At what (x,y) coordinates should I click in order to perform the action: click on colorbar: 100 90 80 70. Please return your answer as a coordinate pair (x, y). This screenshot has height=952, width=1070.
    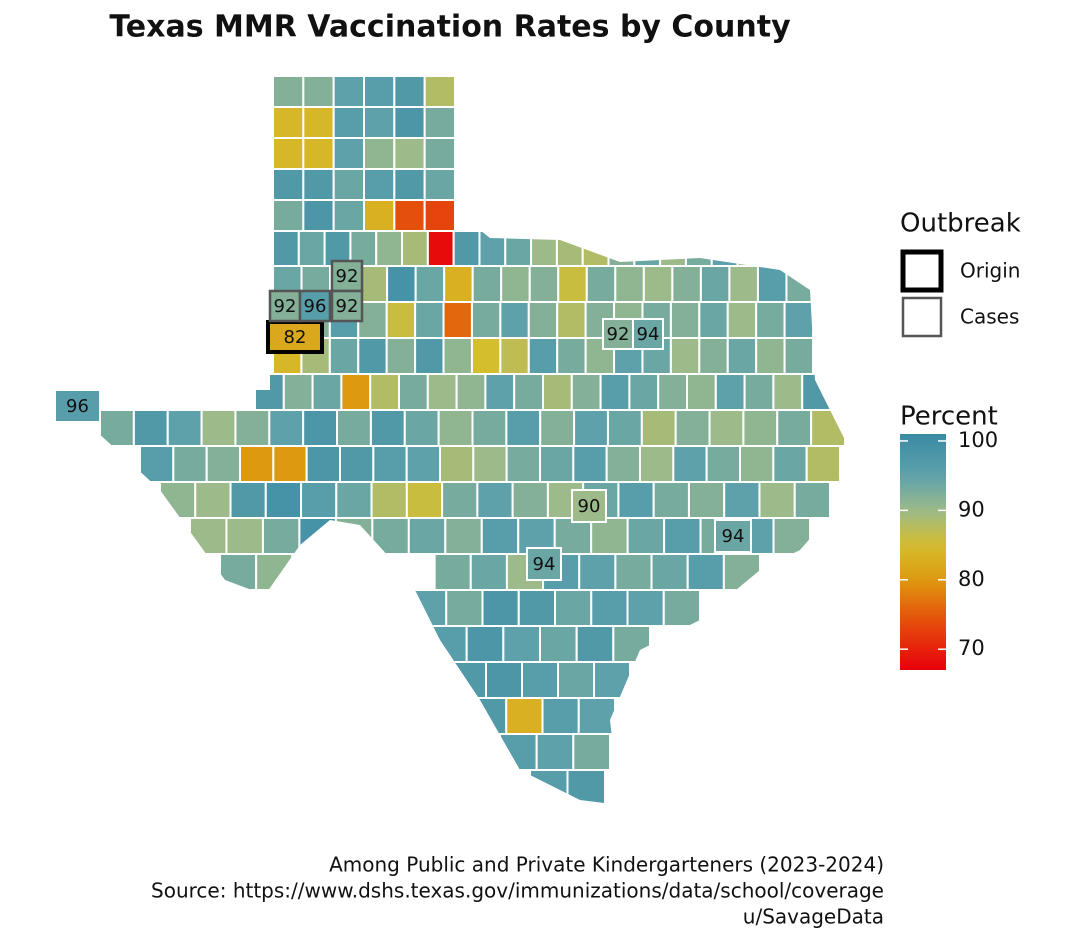
    Looking at the image, I should click on (949, 549).